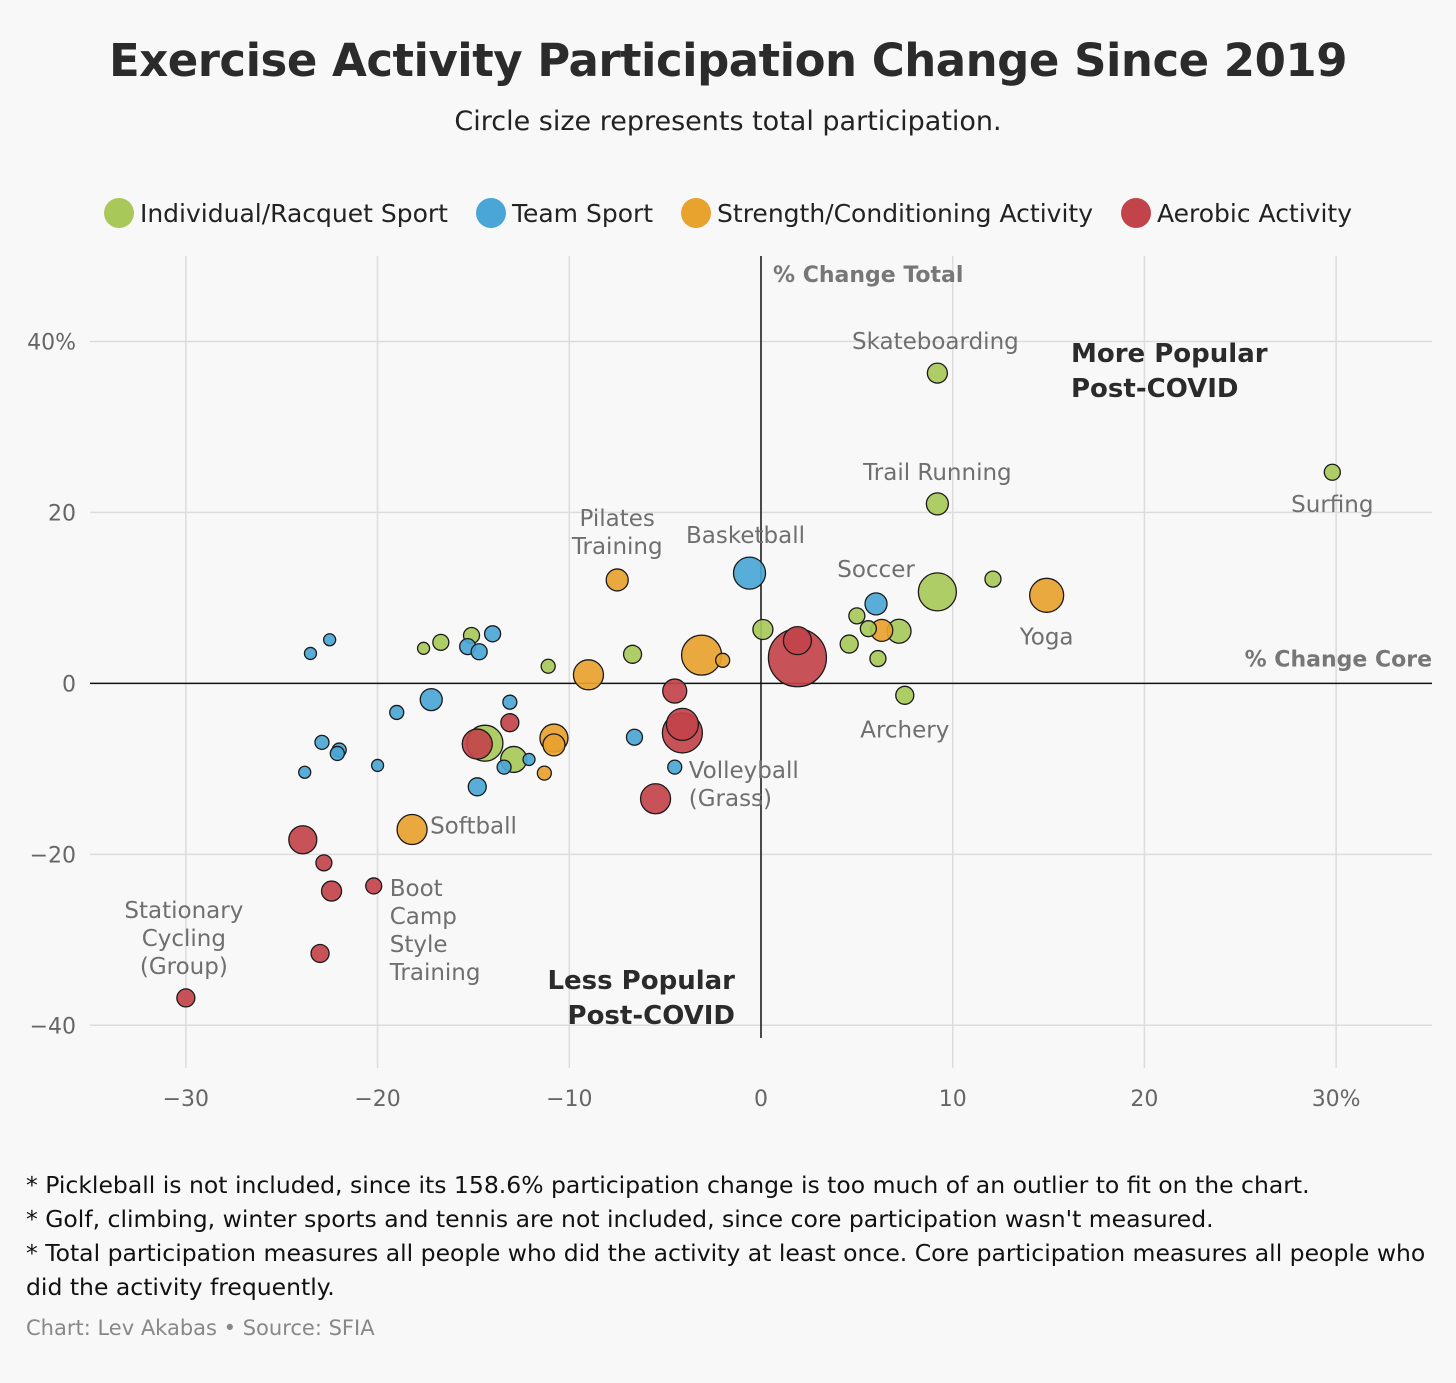 The height and width of the screenshot is (1383, 1456). I want to click on point-label: Yoga, so click(1046, 637).